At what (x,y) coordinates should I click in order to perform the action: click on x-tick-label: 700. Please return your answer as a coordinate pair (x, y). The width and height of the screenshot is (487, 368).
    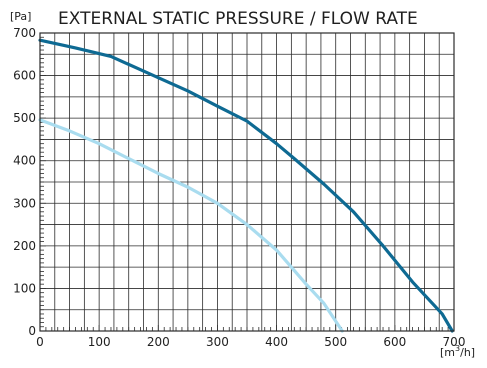
    Looking at the image, I should click on (454, 342).